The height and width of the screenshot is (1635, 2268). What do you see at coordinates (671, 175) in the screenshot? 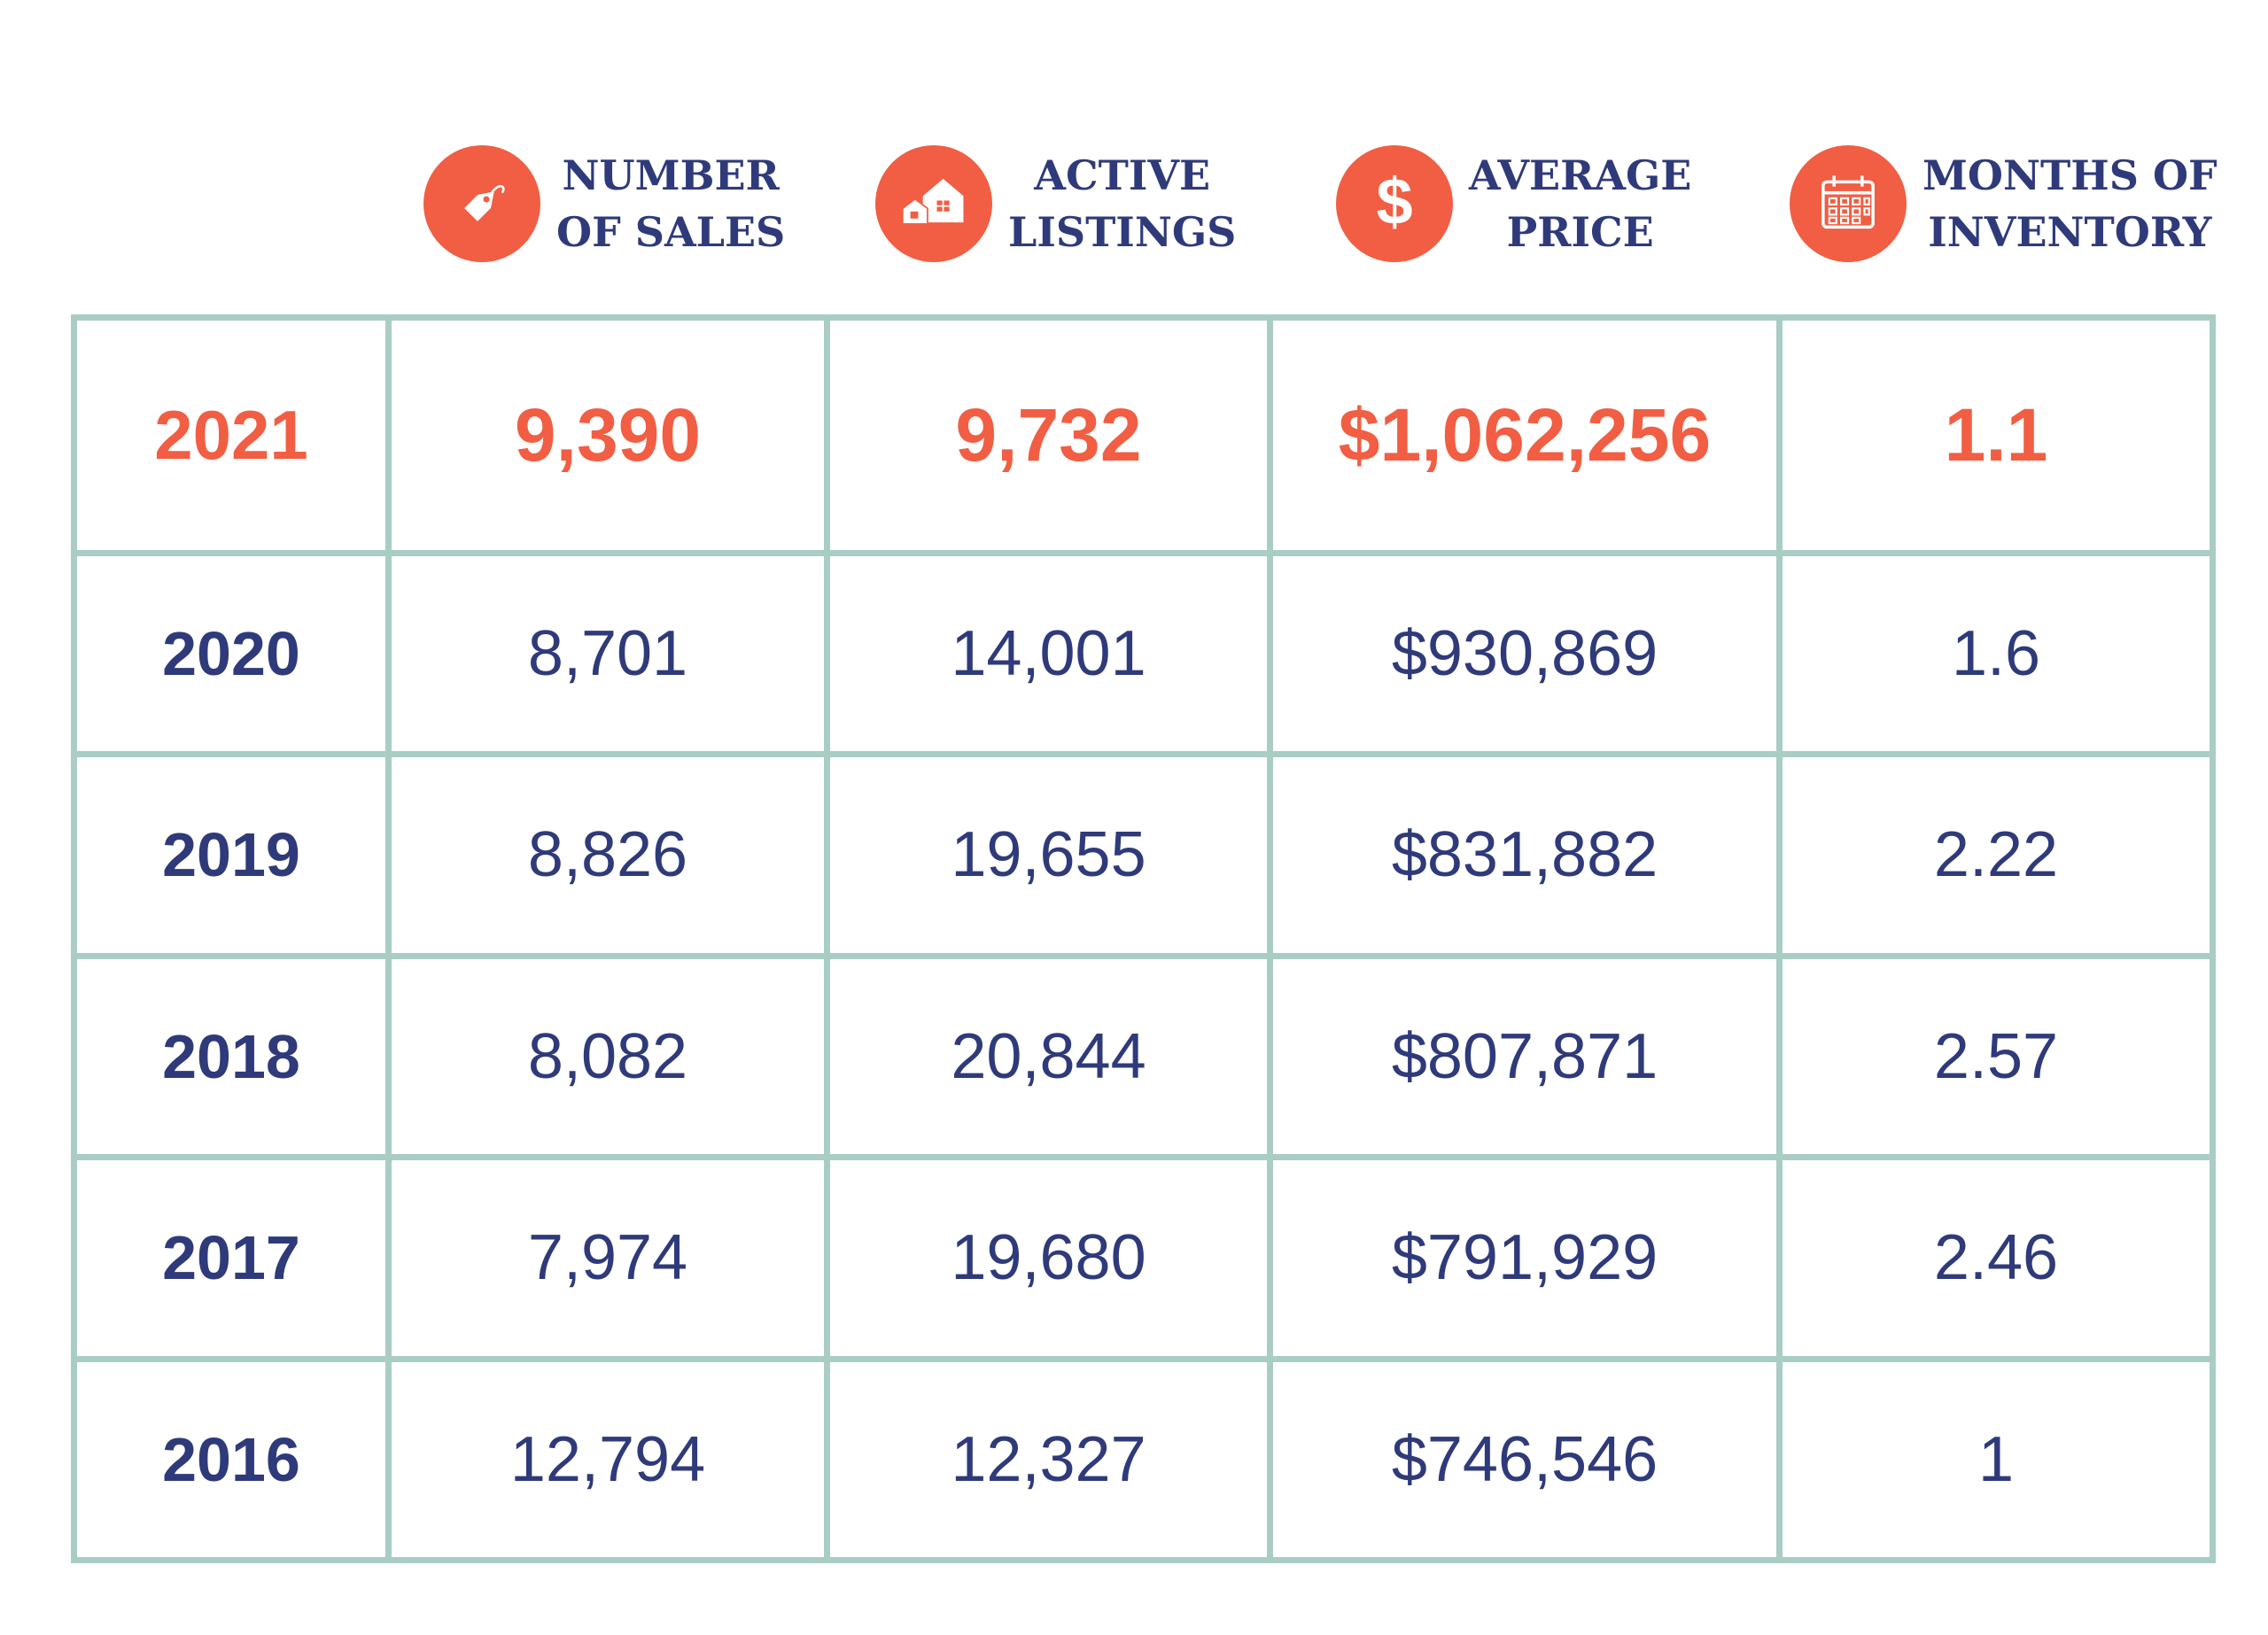
I see `header-line-1: NUMBER` at bounding box center [671, 175].